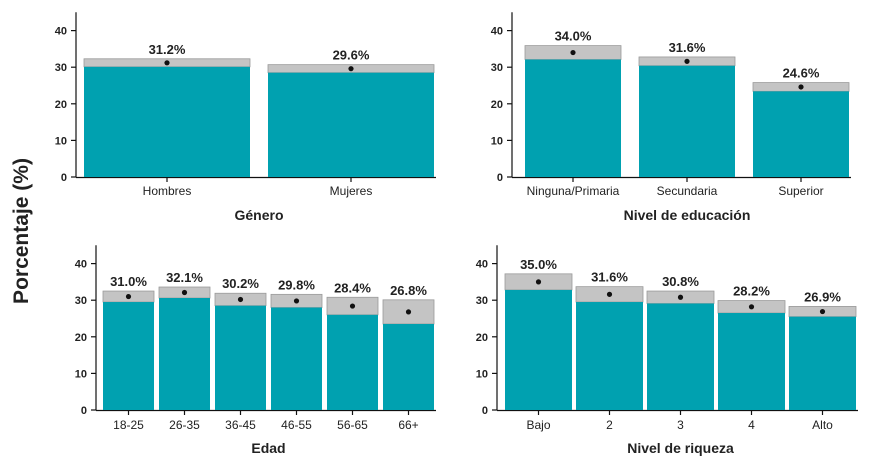  I want to click on value-label: 28.2%, so click(751, 291).